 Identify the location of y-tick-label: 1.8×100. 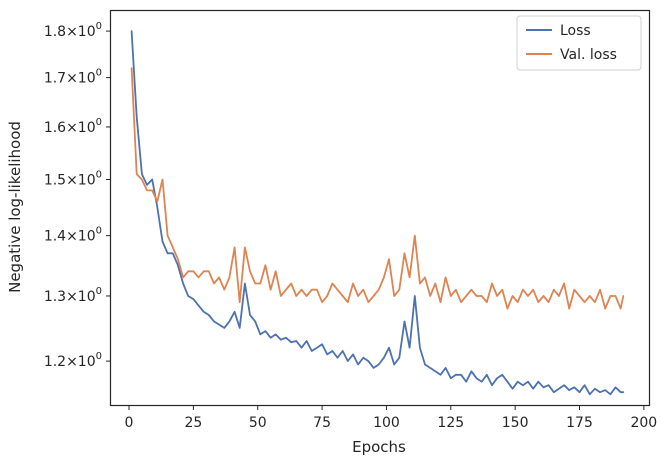
(73, 30).